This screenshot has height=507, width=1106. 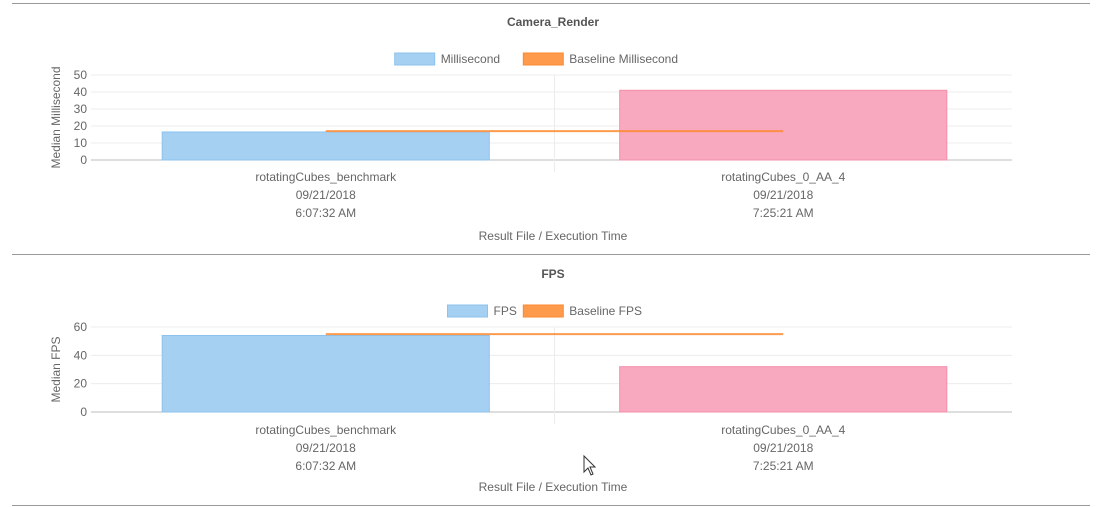 I want to click on legend-label-1: Millisecond, so click(x=470, y=59).